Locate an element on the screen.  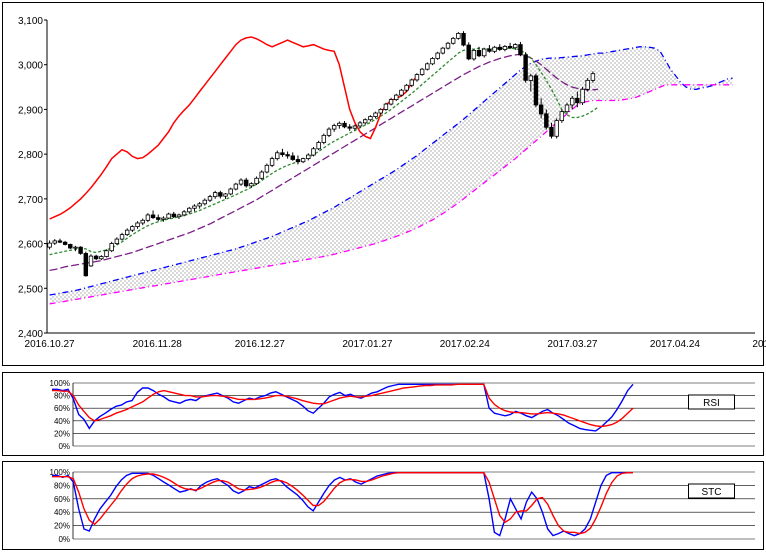
main-x-tick-label: 2016.12.27 is located at coordinates (260, 344).